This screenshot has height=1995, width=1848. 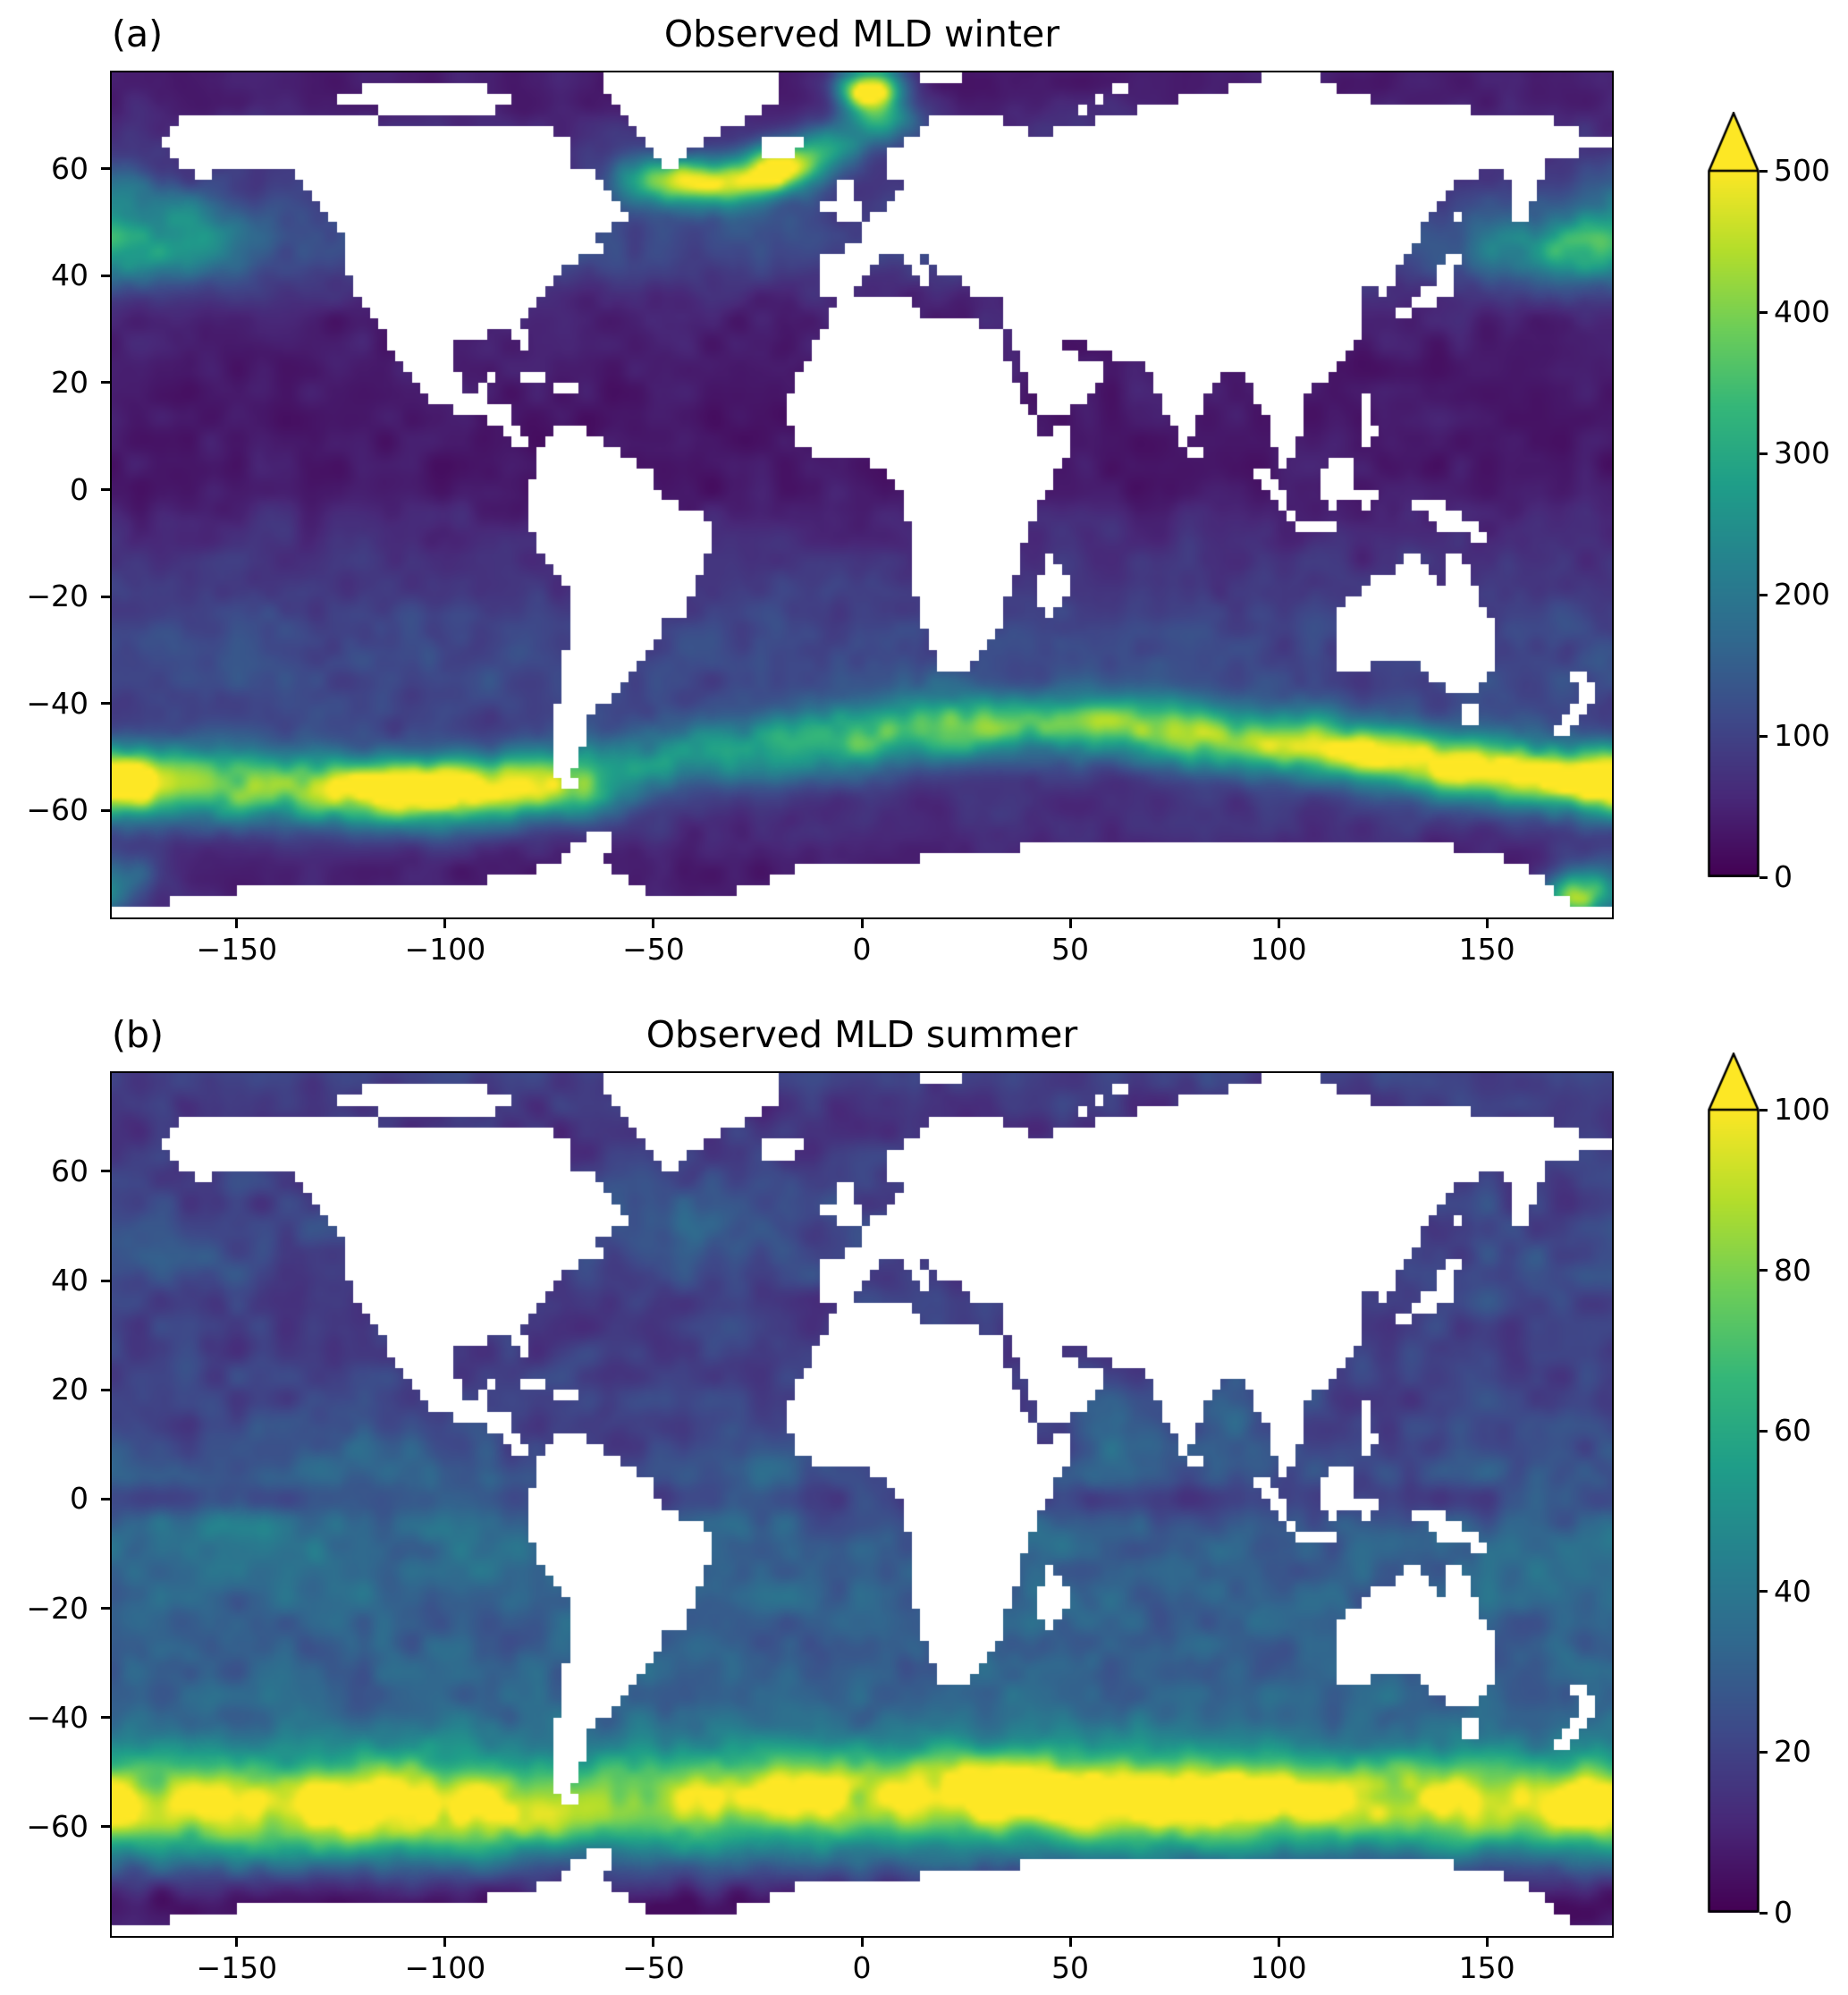 I want to click on colorbar-tick-label: 400, so click(x=1802, y=312).